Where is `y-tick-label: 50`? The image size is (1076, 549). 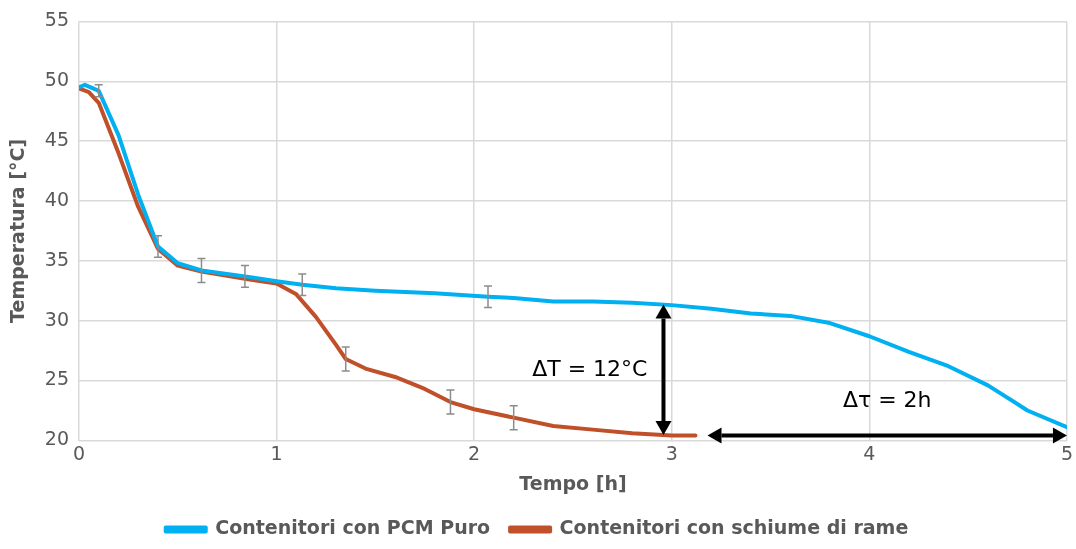 y-tick-label: 50 is located at coordinates (56, 79).